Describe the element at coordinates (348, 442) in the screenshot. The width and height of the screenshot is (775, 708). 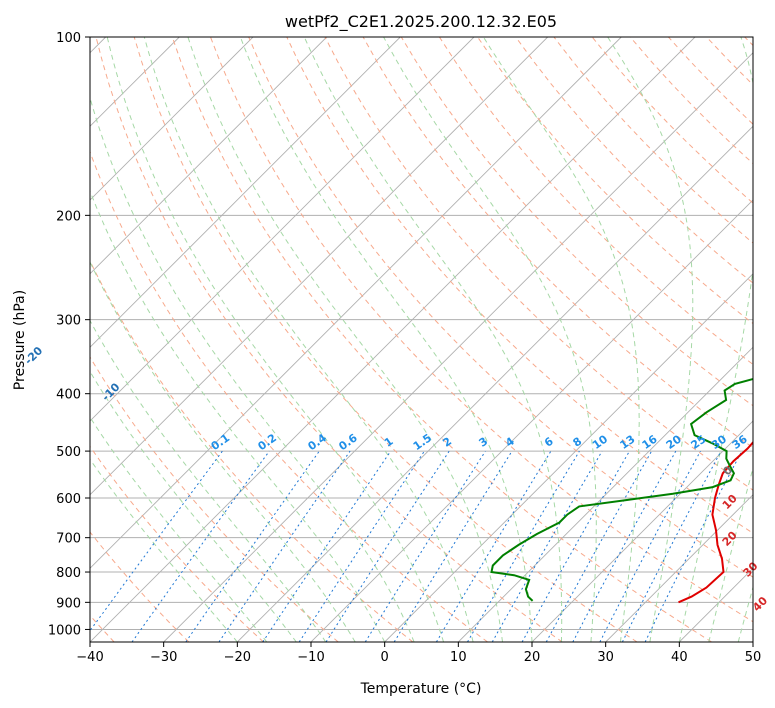
I see `mixing-ratio-label: 0.6` at that location.